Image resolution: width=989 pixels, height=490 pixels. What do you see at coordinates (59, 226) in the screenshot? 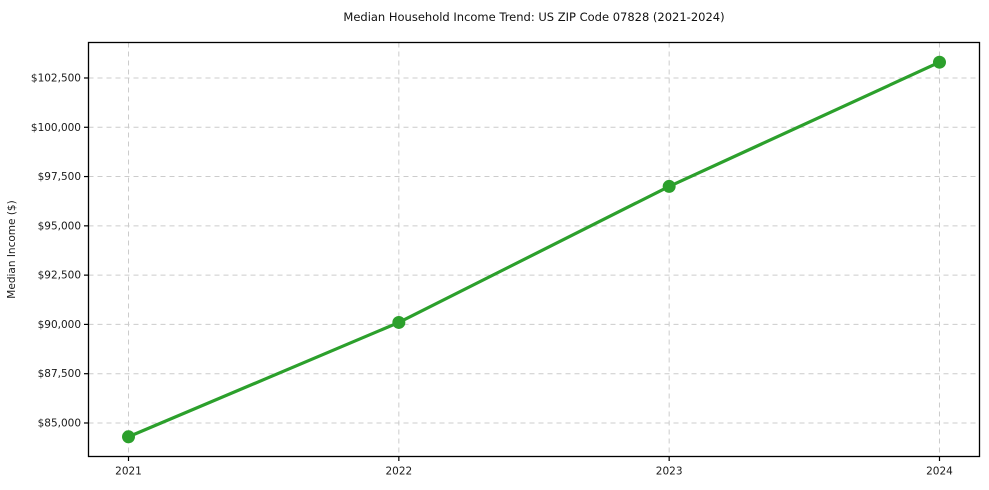
I see `y-tick-label: $95,000` at bounding box center [59, 226].